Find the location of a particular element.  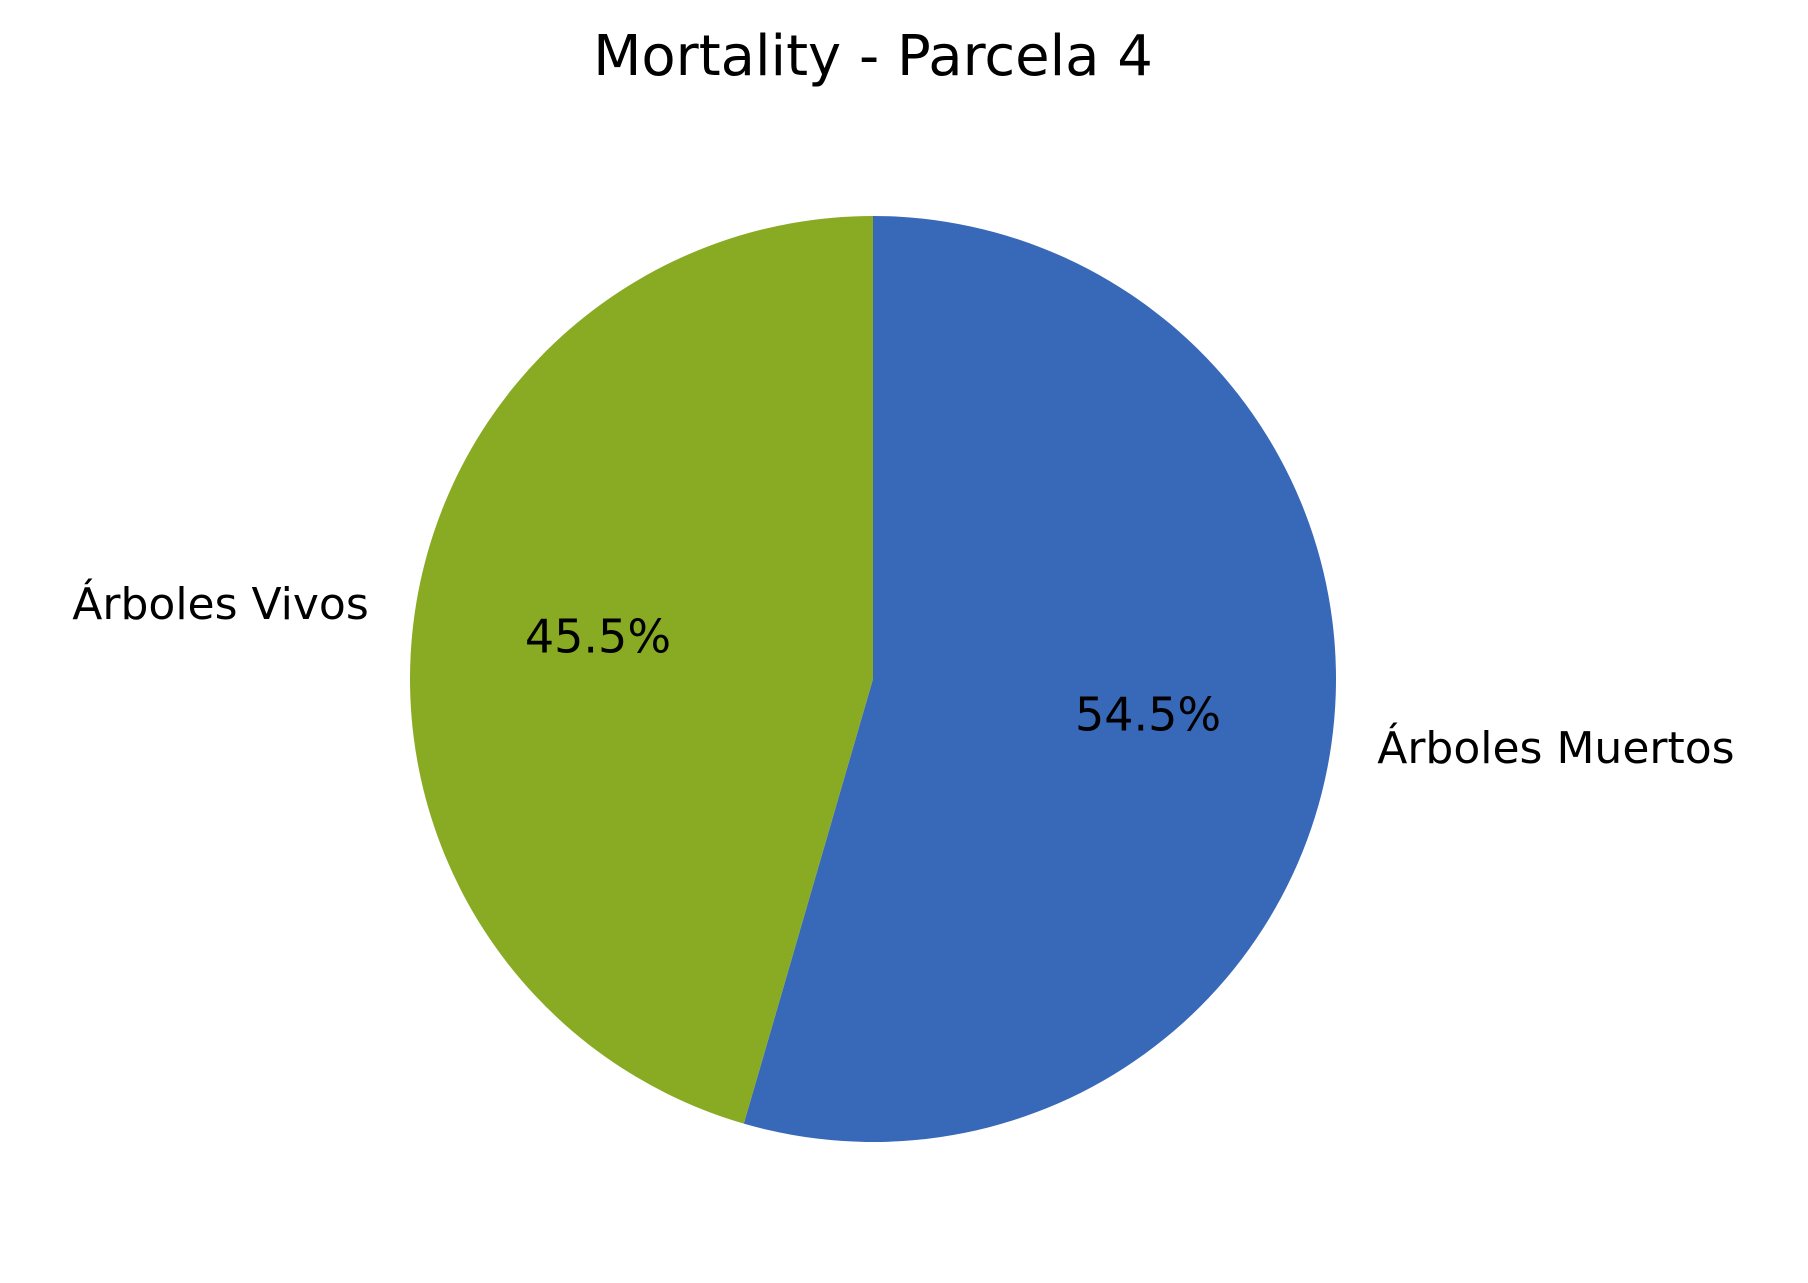

chart-title: Mortality - Parcela 4 is located at coordinates (873, 56).